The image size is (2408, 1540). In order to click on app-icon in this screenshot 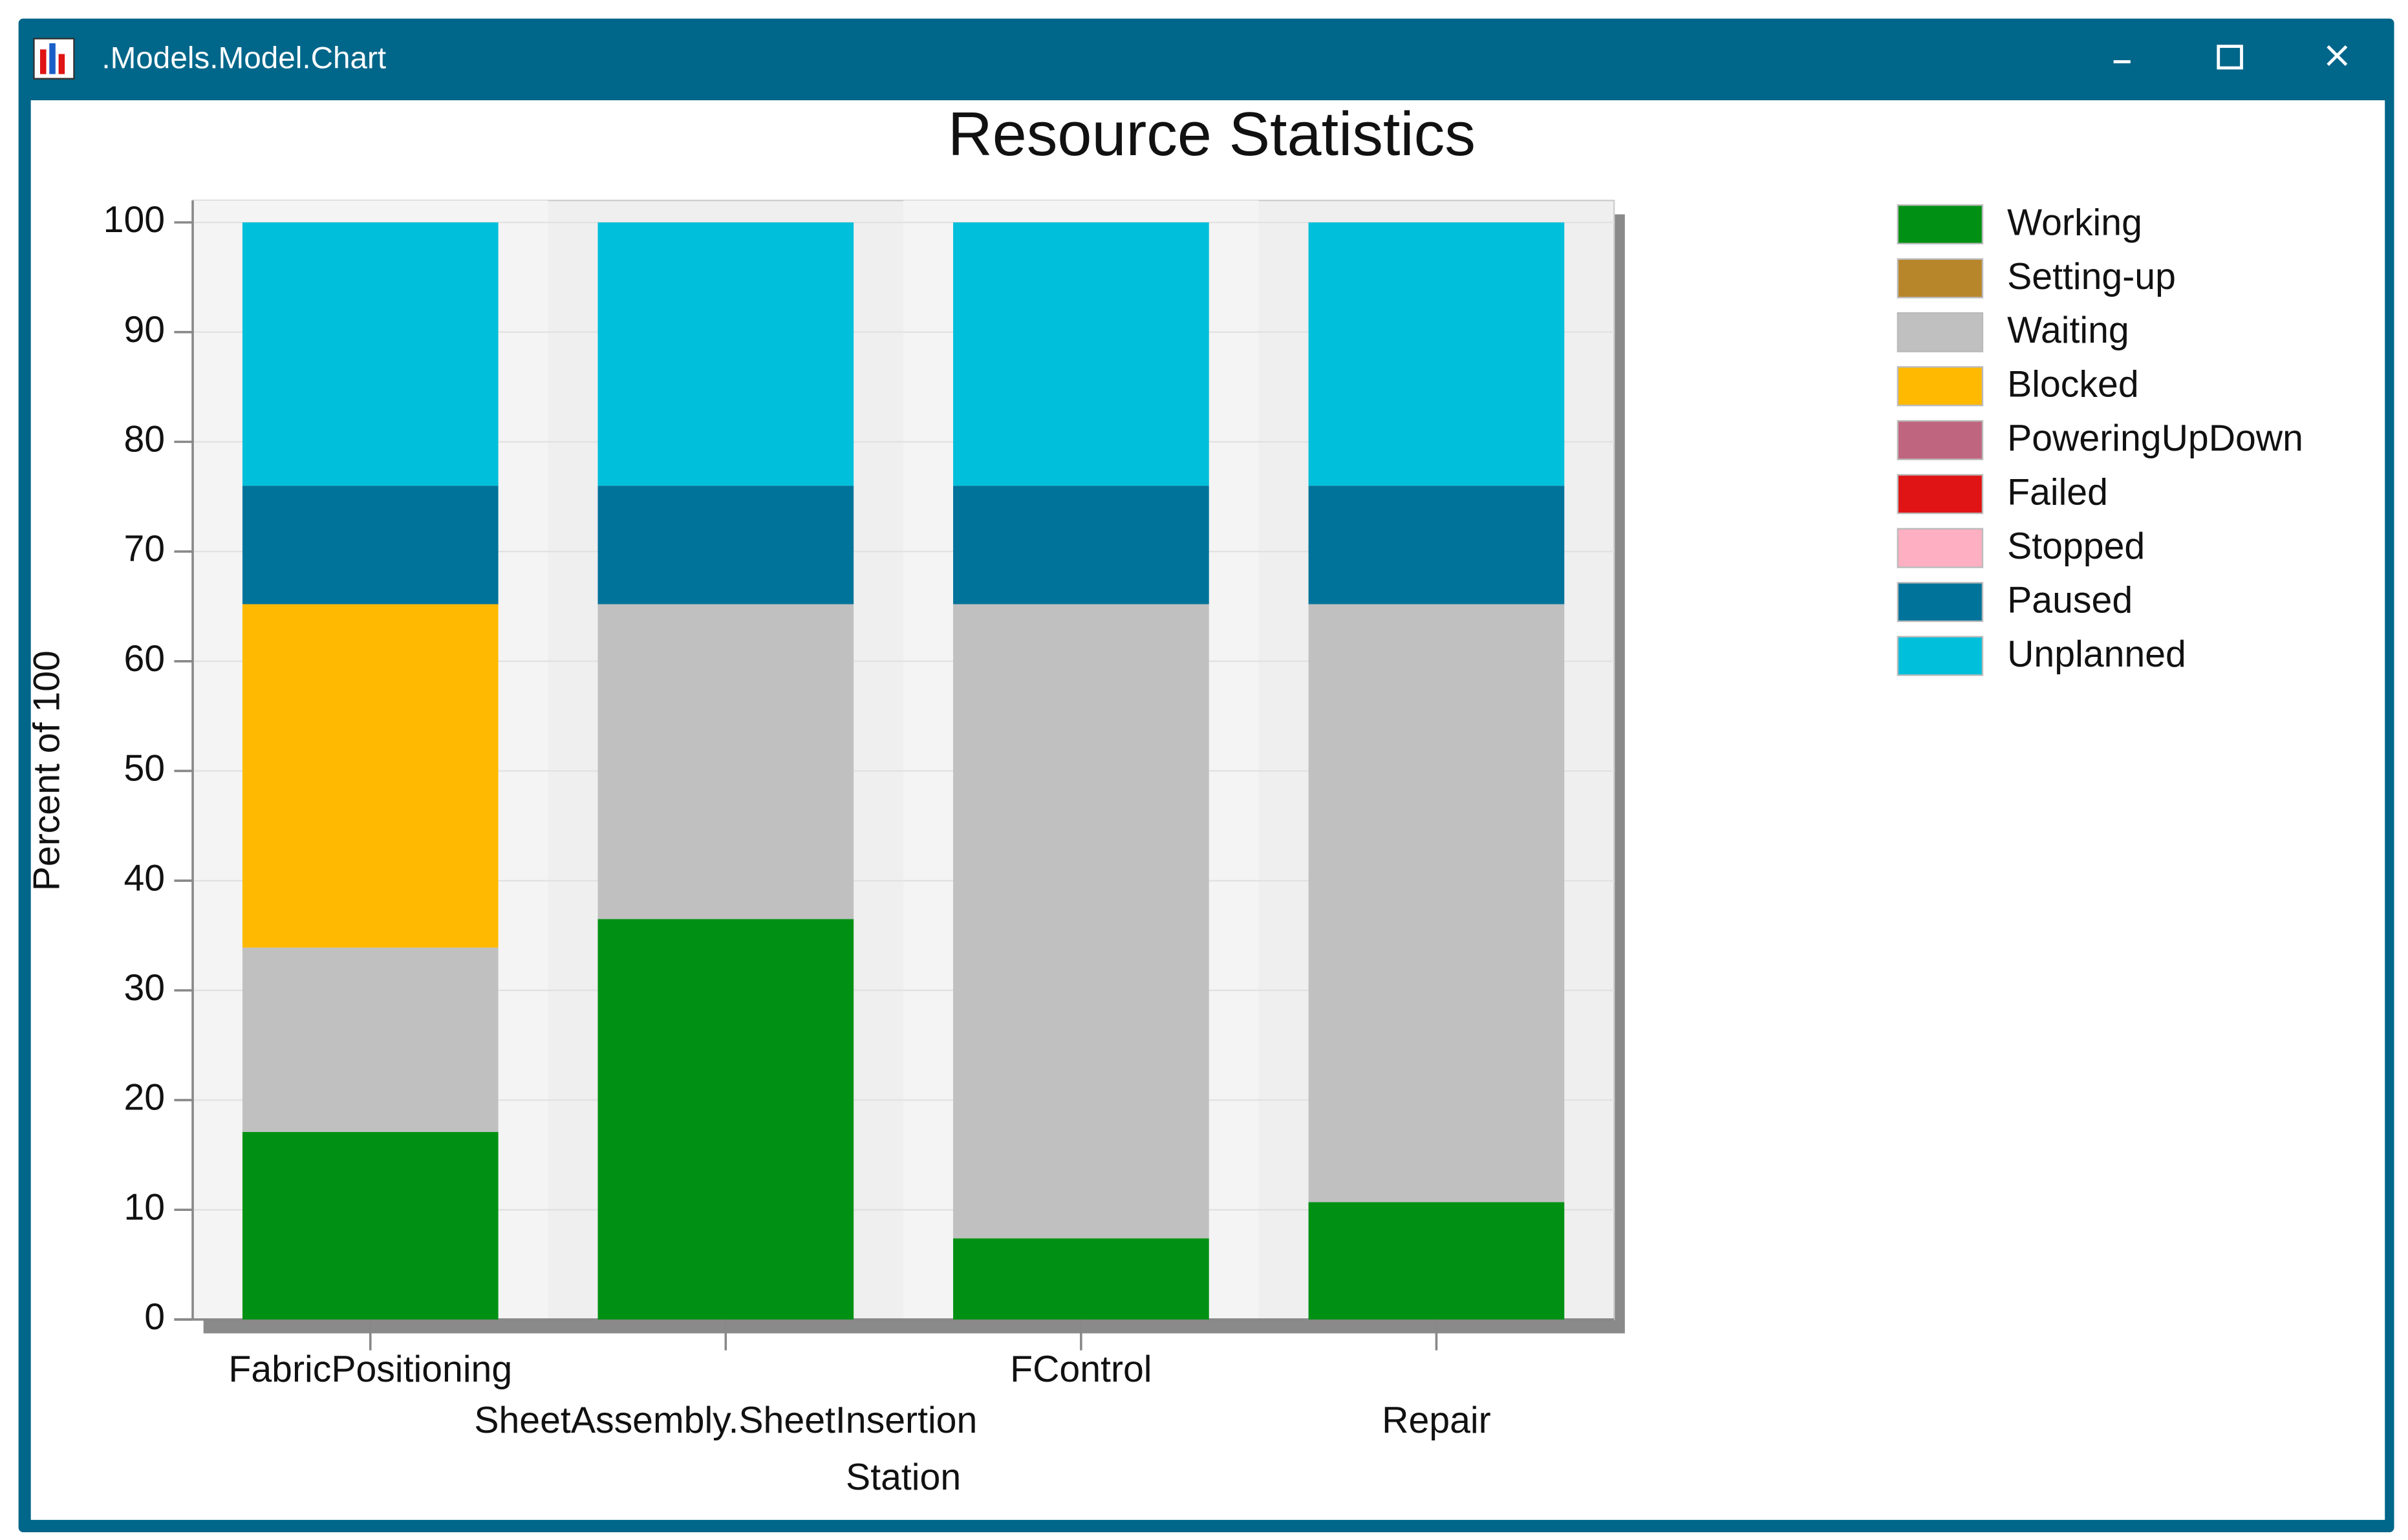, I will do `click(54, 58)`.